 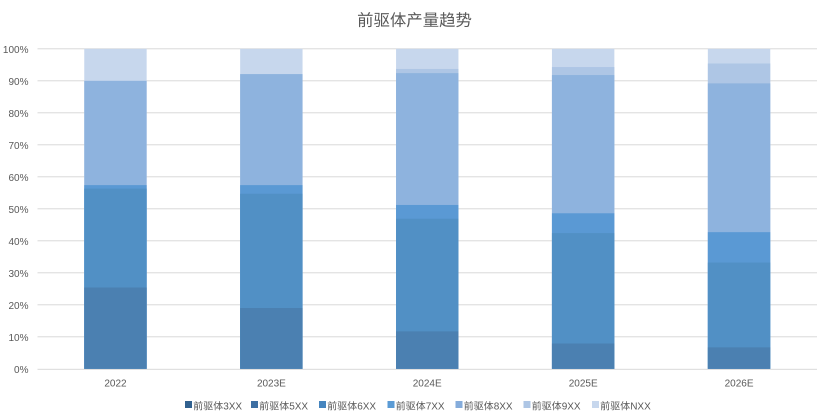 I want to click on svg-text: 50%, so click(x=18, y=210).